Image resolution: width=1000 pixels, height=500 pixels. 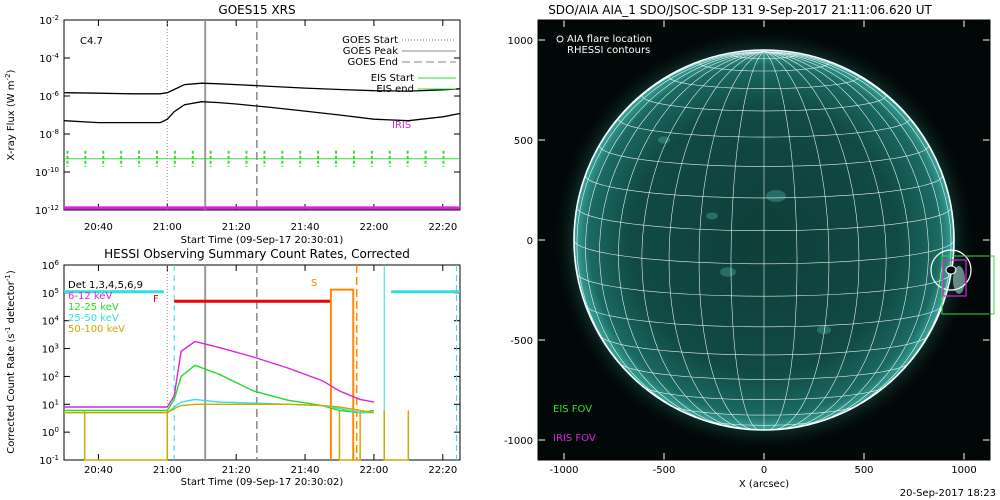 What do you see at coordinates (98, 227) in the screenshot?
I see `goes-x-tick-label: 20:40` at bounding box center [98, 227].